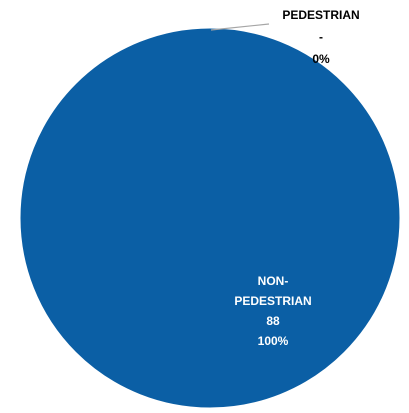 This screenshot has height=413, width=409. Describe the element at coordinates (273, 321) in the screenshot. I see `label-non-pedestrian-value: 88` at that location.